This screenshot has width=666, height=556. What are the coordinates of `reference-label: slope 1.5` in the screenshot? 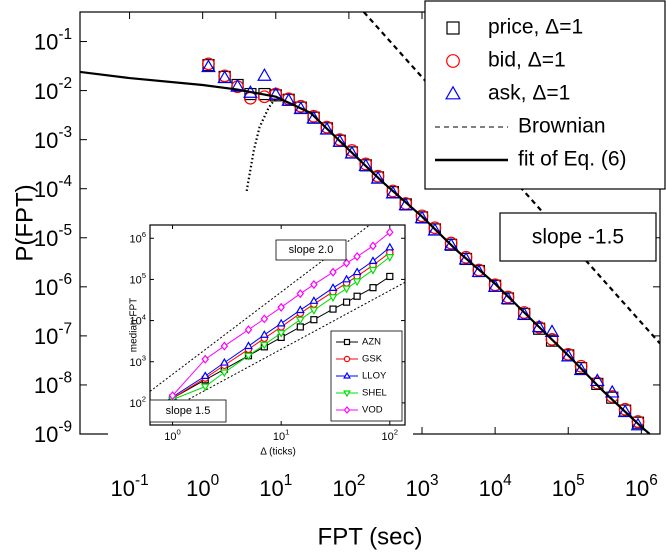 It's located at (188, 411).